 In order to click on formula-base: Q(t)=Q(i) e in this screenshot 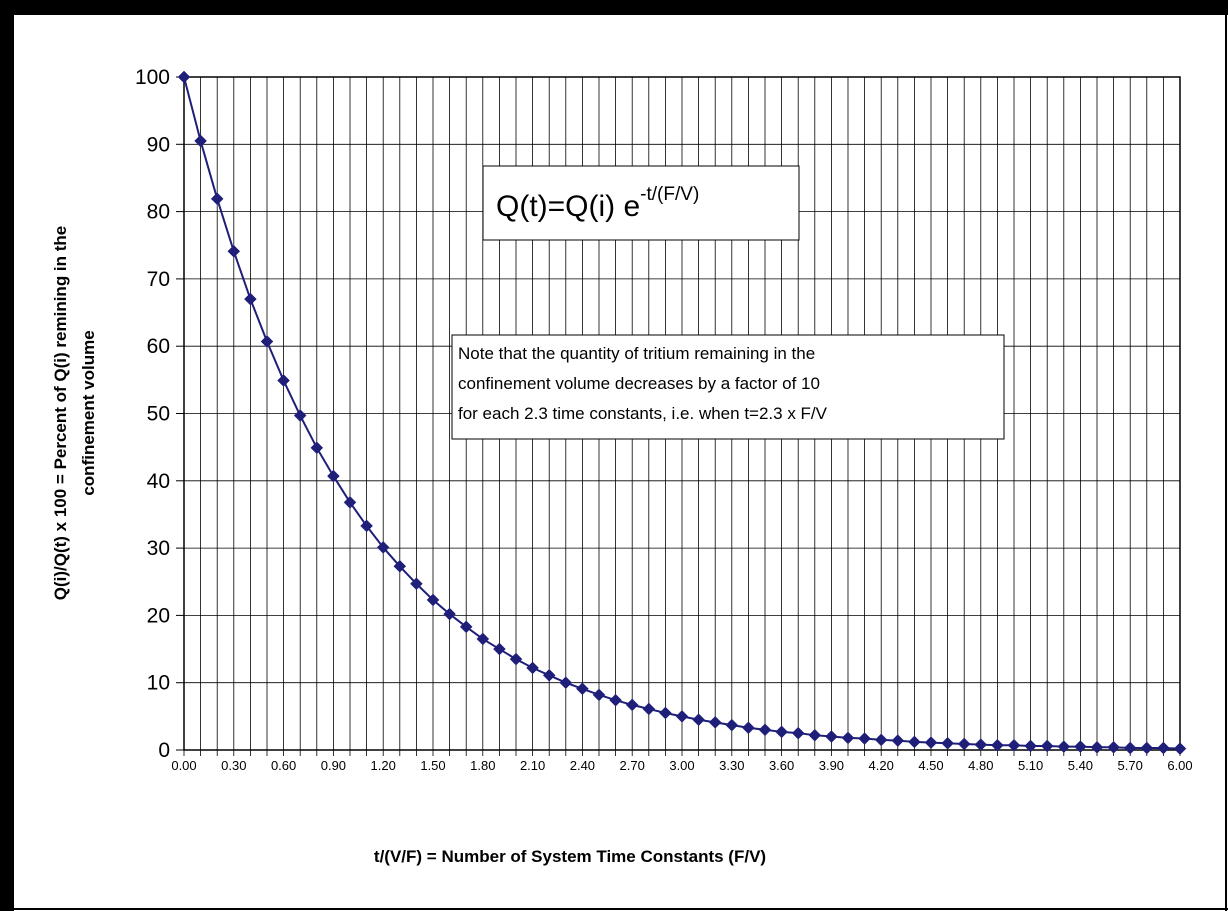, I will do `click(568, 206)`.